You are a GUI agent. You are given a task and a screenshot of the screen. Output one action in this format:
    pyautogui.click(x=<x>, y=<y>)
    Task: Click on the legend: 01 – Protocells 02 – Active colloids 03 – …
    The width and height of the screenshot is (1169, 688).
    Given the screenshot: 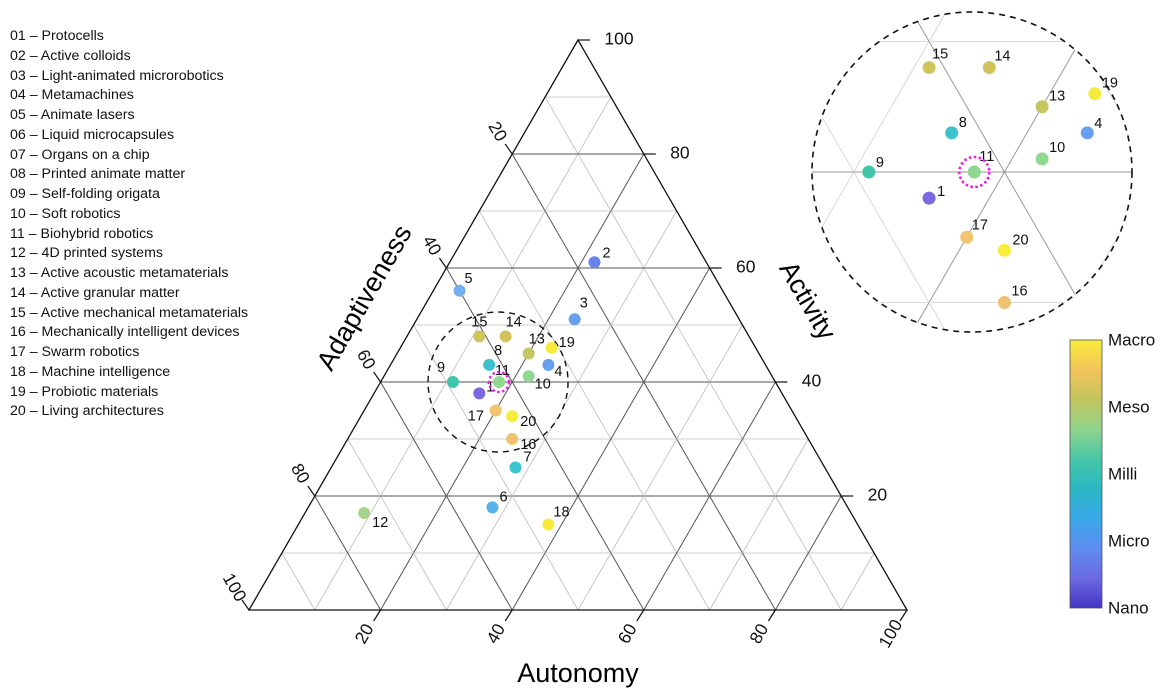 What is the action you would take?
    pyautogui.click(x=129, y=224)
    